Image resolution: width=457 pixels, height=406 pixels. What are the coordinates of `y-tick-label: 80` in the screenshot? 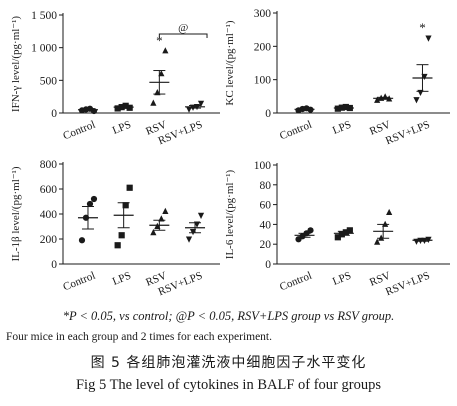 It's located at (266, 186).